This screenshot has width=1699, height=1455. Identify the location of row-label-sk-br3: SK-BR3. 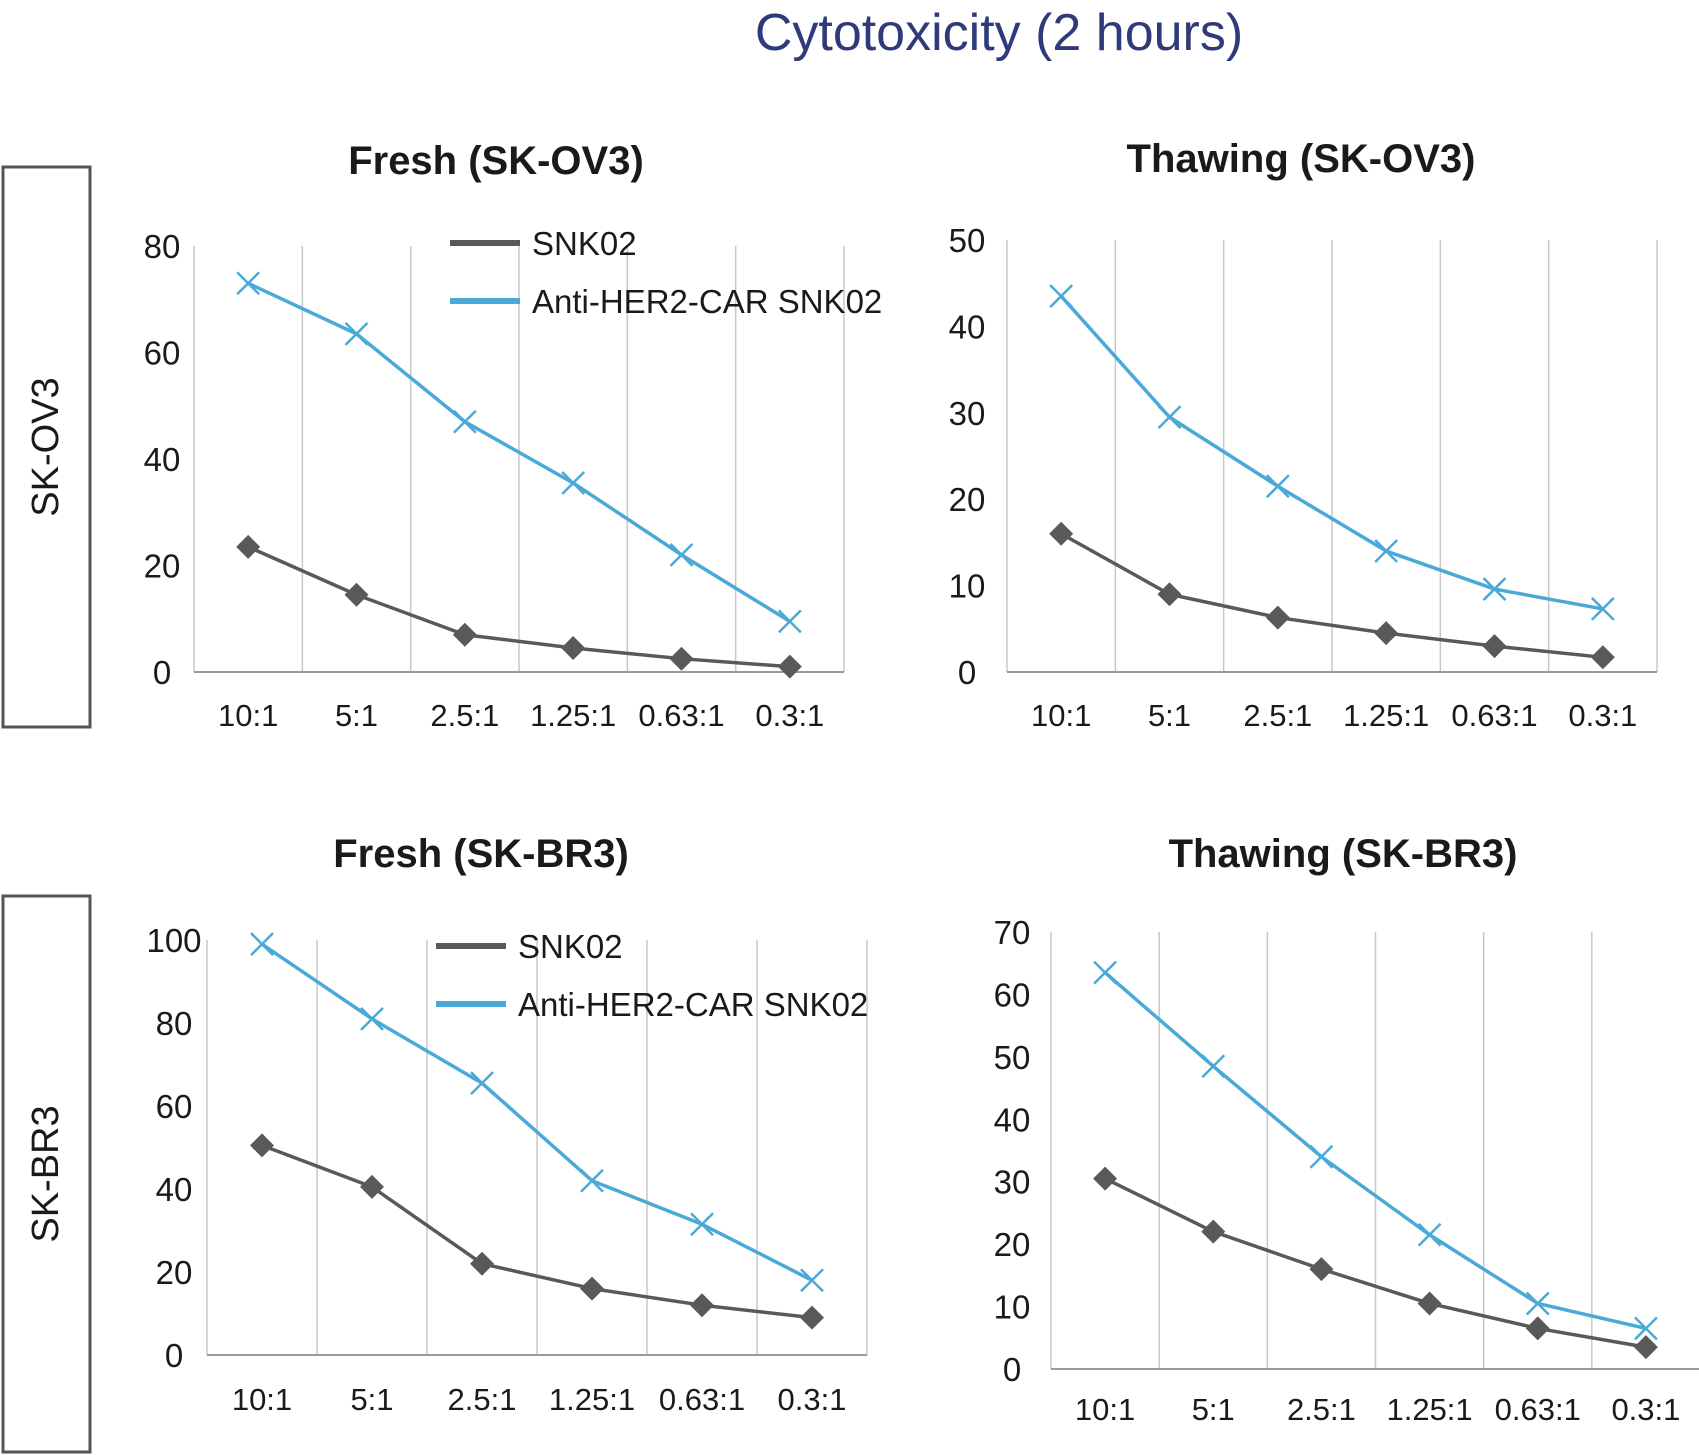
(46, 1173).